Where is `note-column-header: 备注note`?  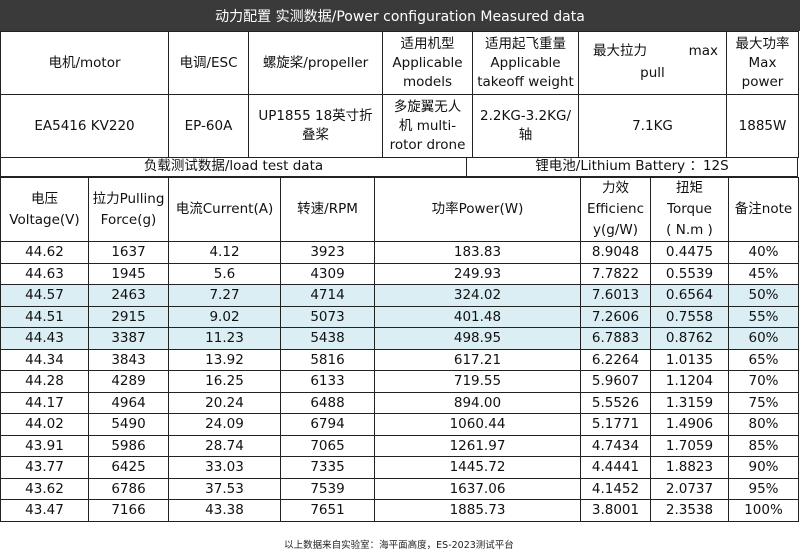 note-column-header: 备注note is located at coordinates (763, 209).